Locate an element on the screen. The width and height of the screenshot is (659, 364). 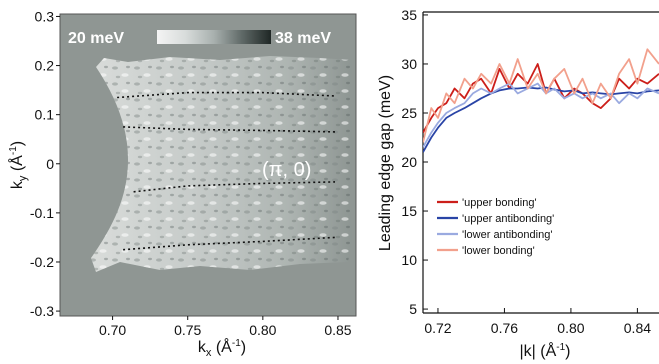
left-y-tick-label: 0.3 is located at coordinates (45, 16).